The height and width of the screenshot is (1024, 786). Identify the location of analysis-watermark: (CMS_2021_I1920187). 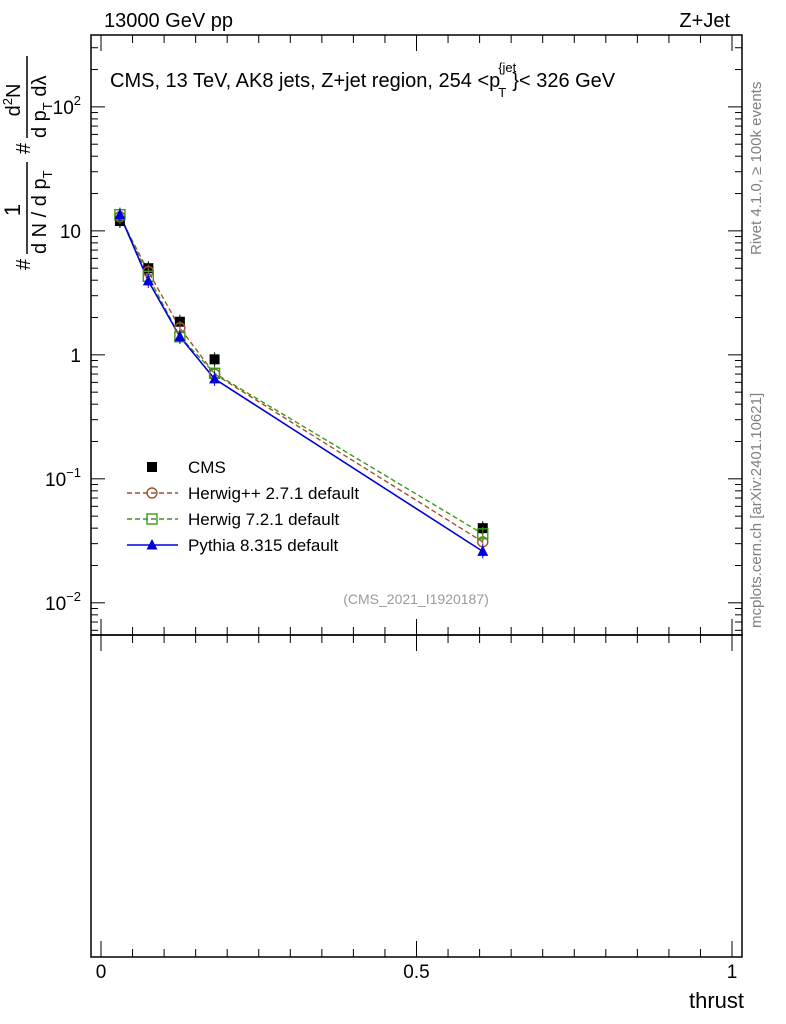
(416, 599).